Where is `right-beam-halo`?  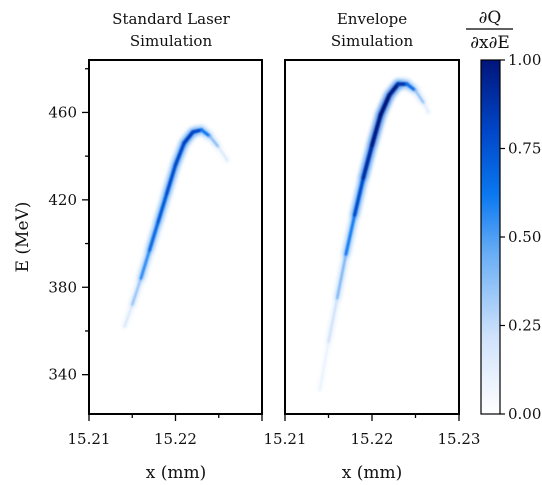 right-beam-halo is located at coordinates (374, 236).